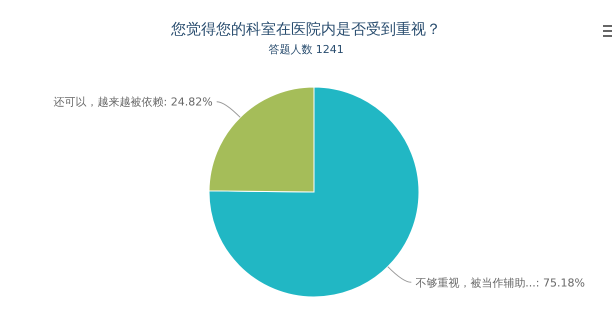 Image resolution: width=612 pixels, height=314 pixels. What do you see at coordinates (500, 283) in the screenshot?
I see `slice-label: 不够重视，被当作辅助...: 75.18%` at bounding box center [500, 283].